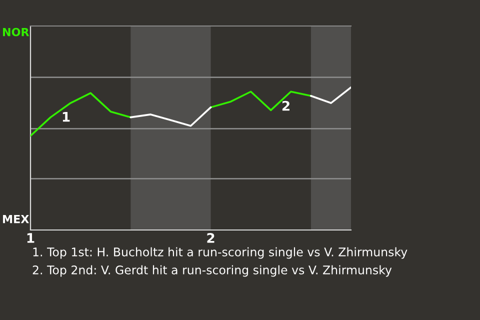 This screenshot has height=320, width=480. Describe the element at coordinates (16, 219) in the screenshot. I see `text: MEX` at that location.